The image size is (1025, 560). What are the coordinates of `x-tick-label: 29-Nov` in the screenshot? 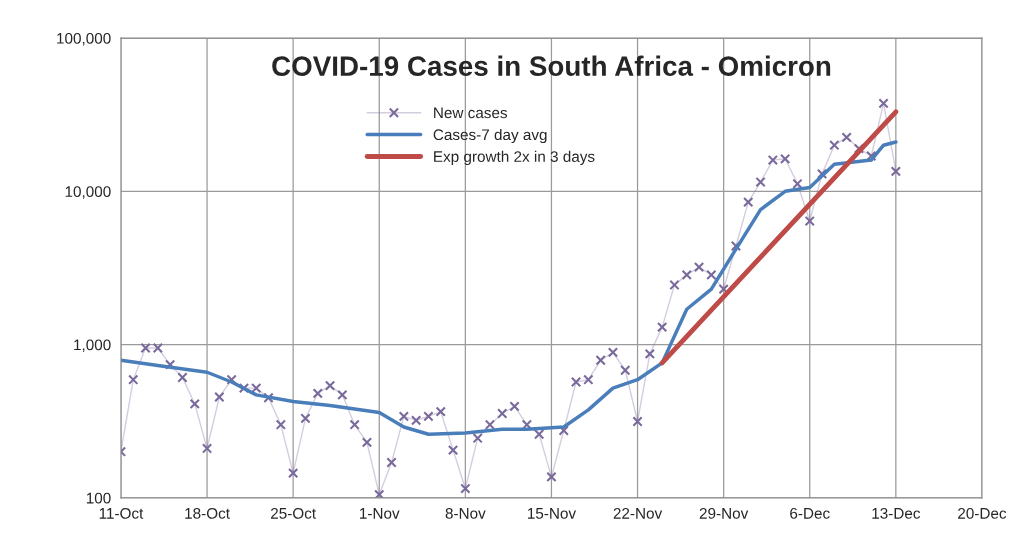 It's located at (724, 513).